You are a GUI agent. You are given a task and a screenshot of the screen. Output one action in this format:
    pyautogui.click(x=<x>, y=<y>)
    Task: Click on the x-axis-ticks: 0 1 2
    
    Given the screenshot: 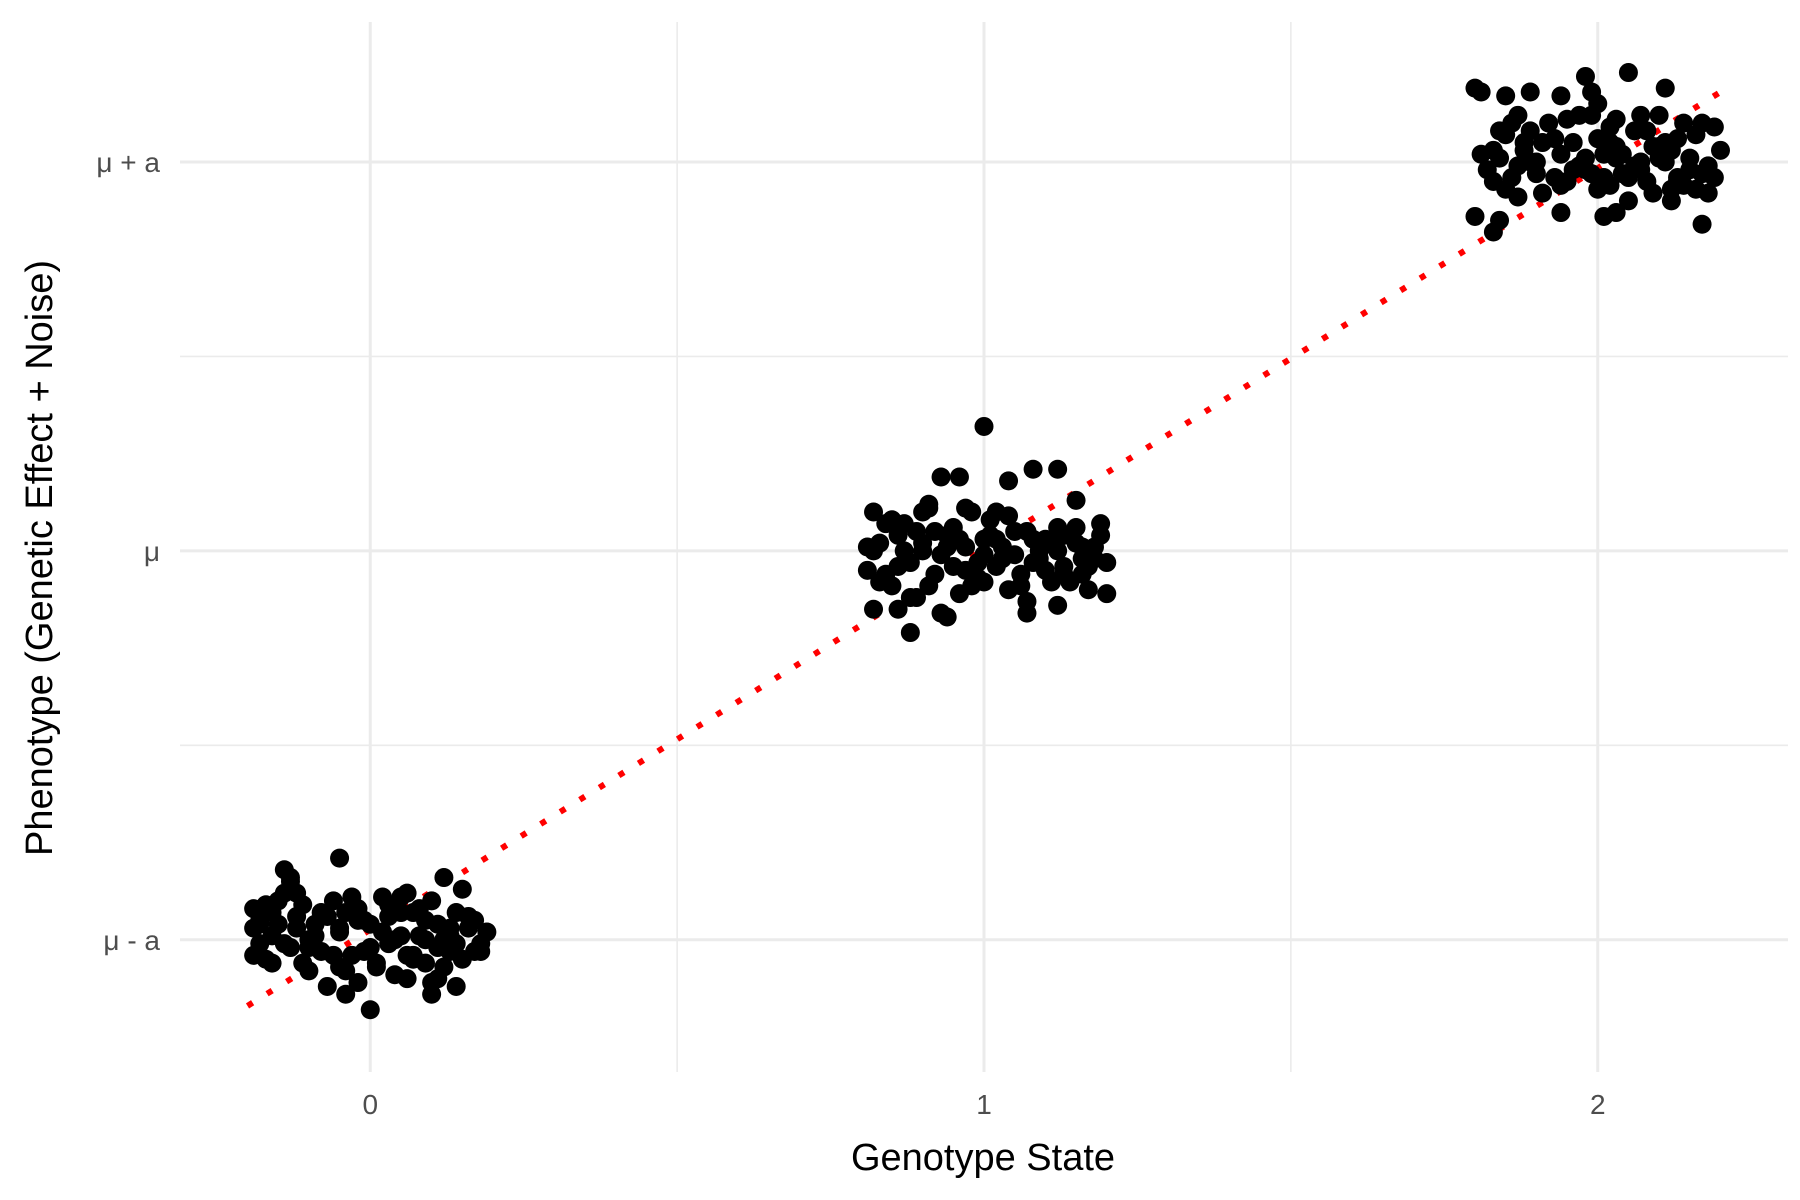 What is the action you would take?
    pyautogui.click(x=983, y=1104)
    